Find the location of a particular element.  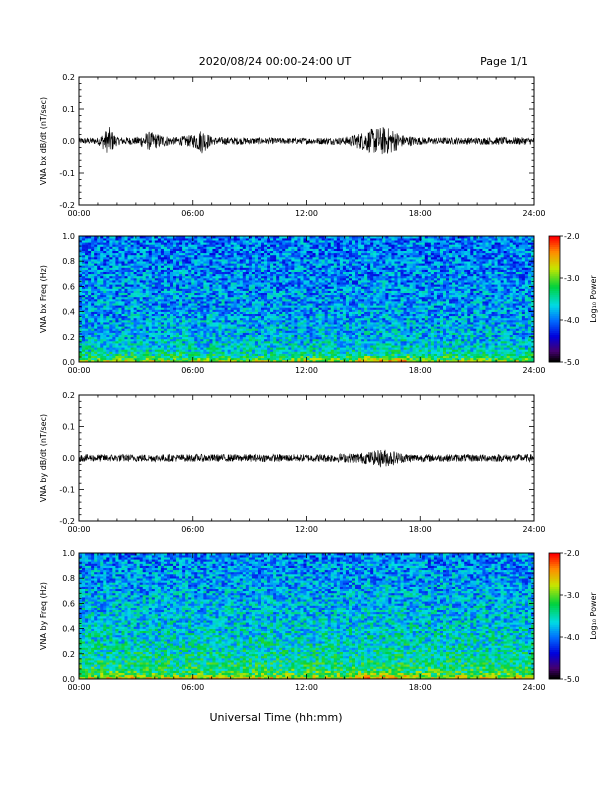

spectrogram-cells is located at coordinates (307, 299).